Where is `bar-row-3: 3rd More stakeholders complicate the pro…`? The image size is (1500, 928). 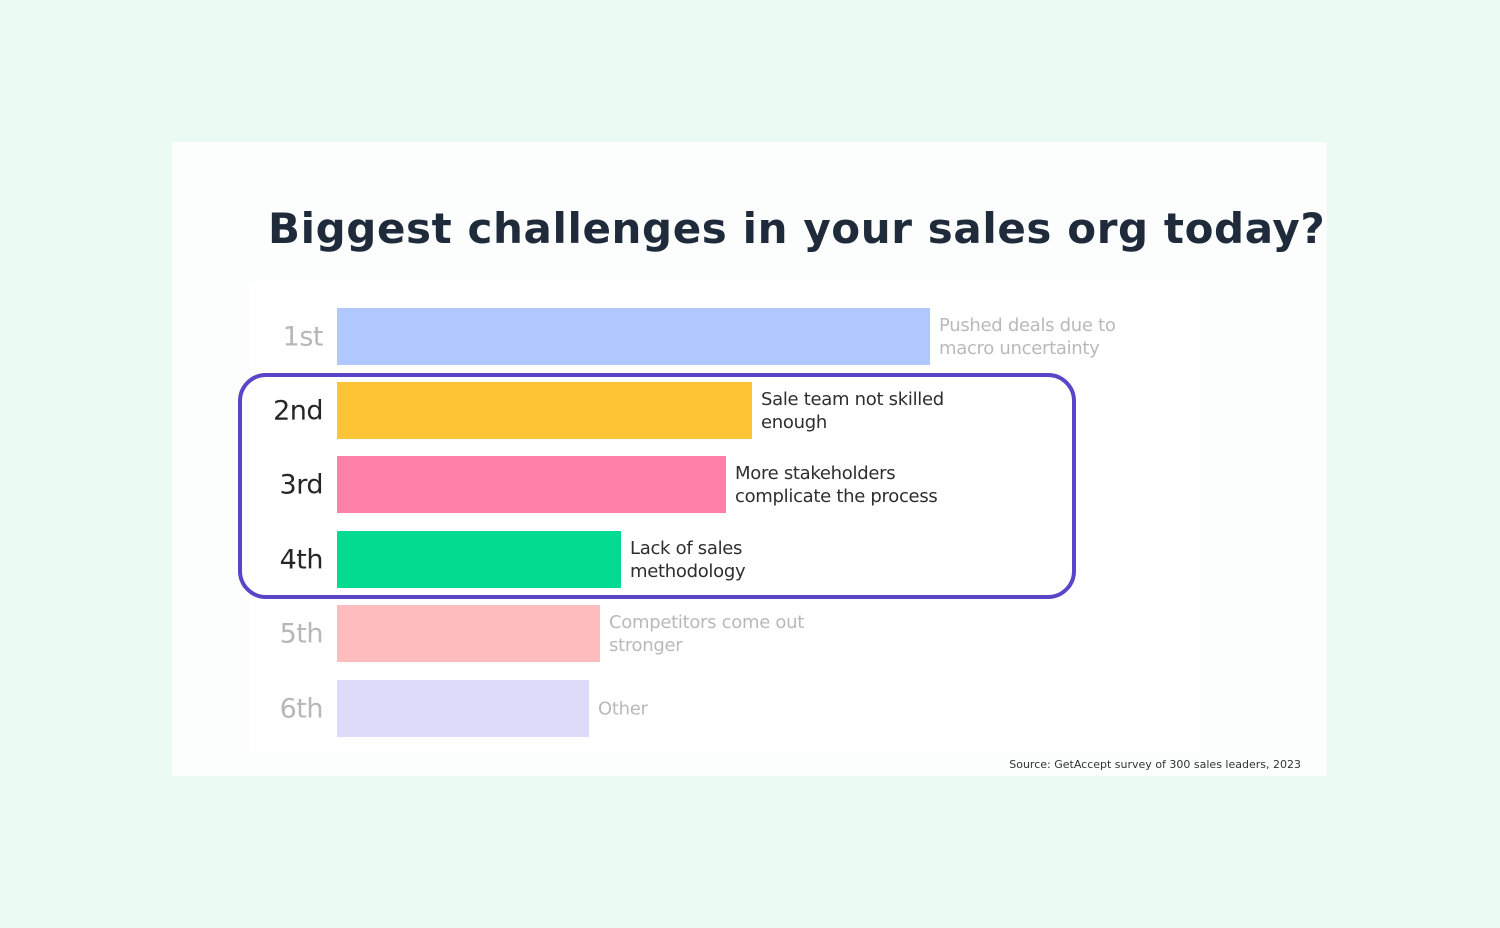 bar-row-3: 3rd More stakeholders complicate the pro… is located at coordinates (749, 484).